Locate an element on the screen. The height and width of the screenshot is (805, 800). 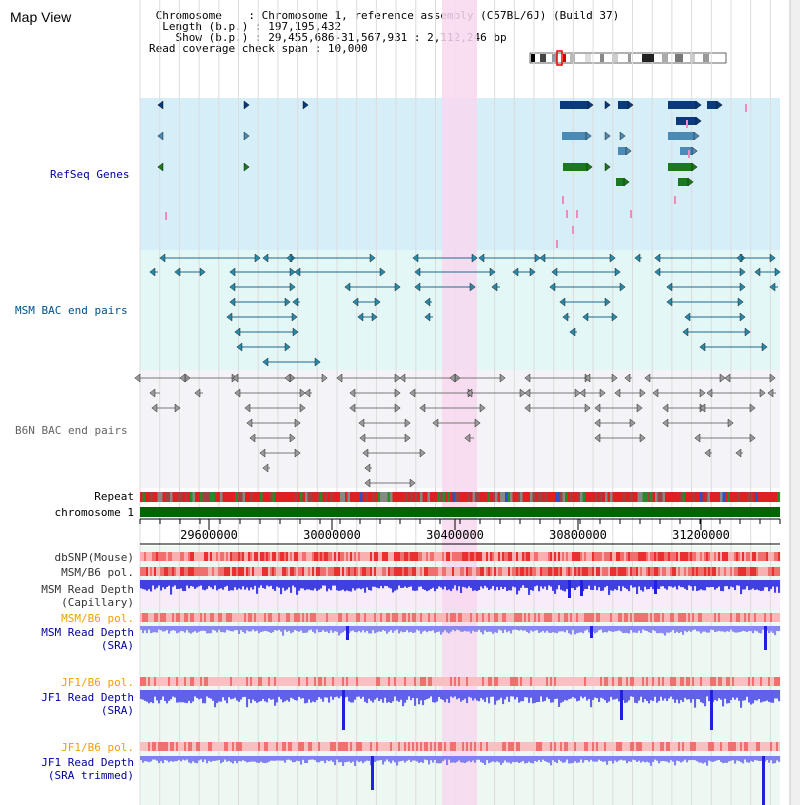
refseq-track-label: RefSeq Genes is located at coordinates (90, 174).